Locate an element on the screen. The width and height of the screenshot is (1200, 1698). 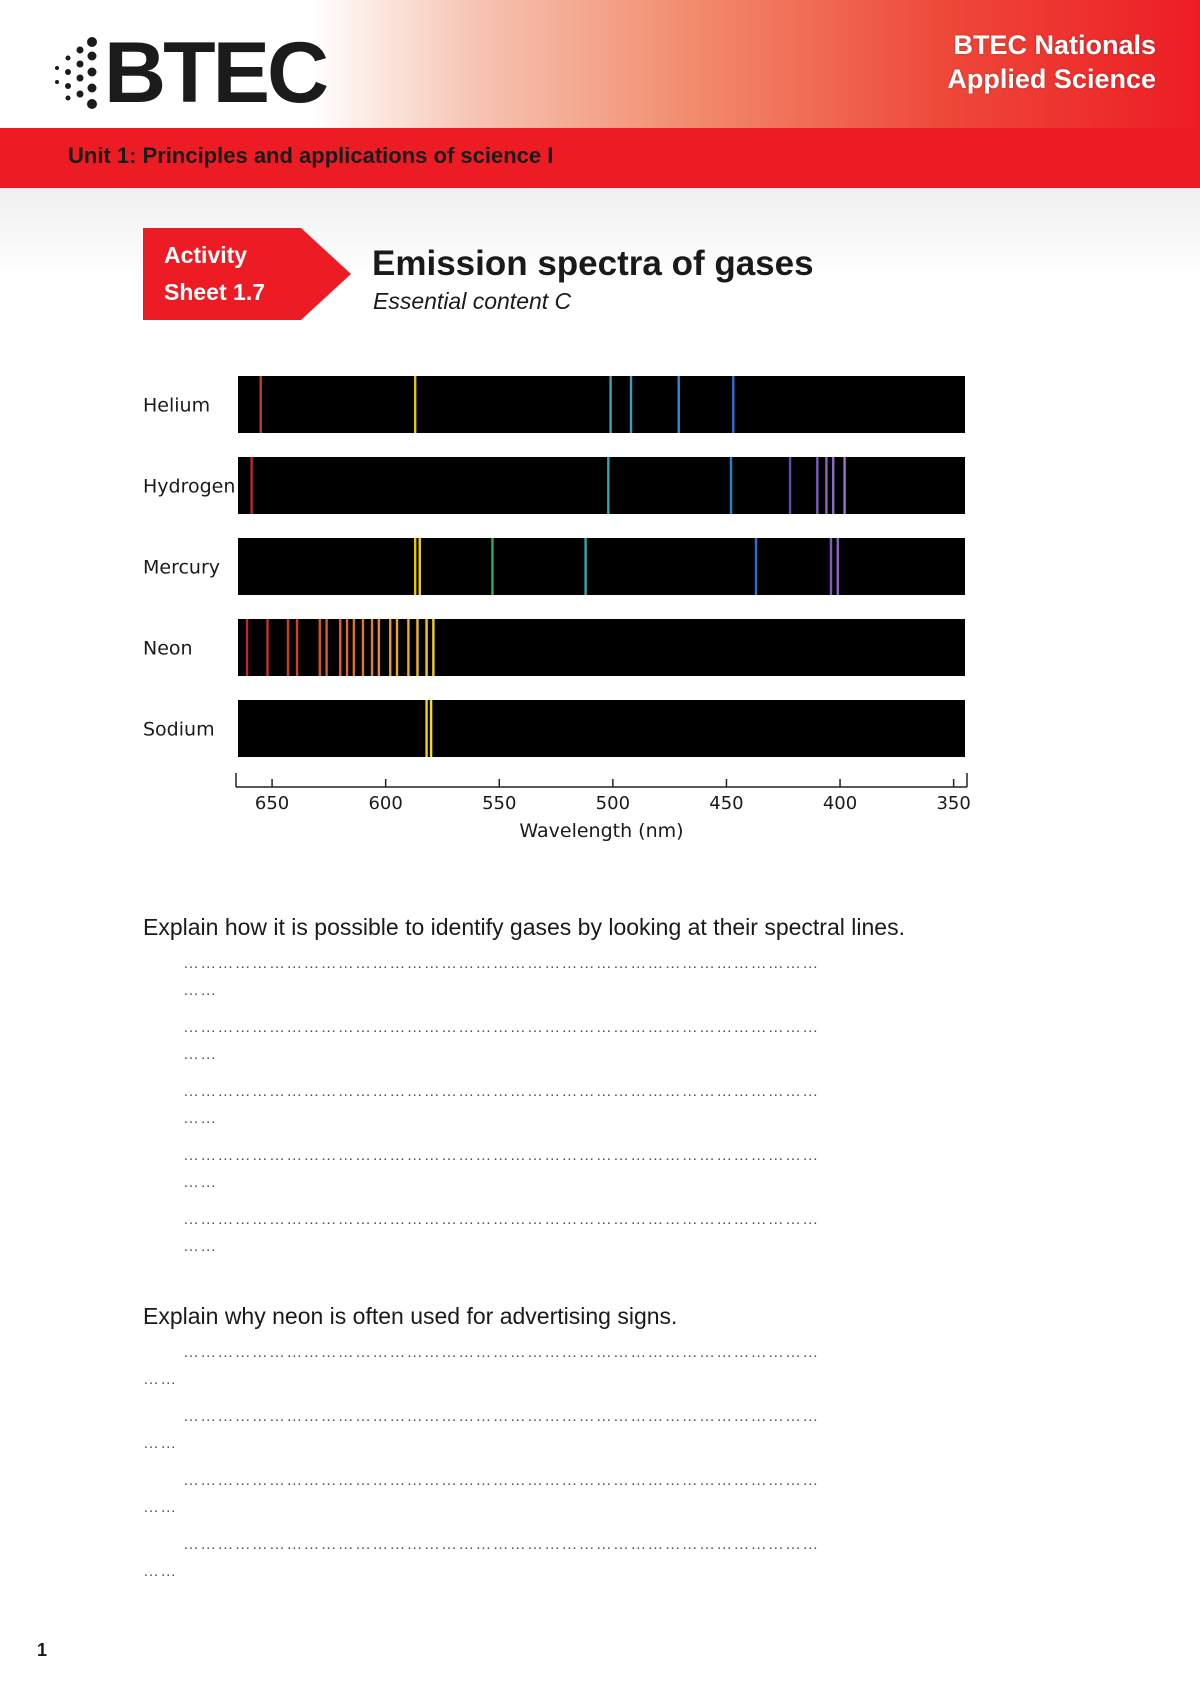
page-title: Emission spectra of gases is located at coordinates (593, 263).